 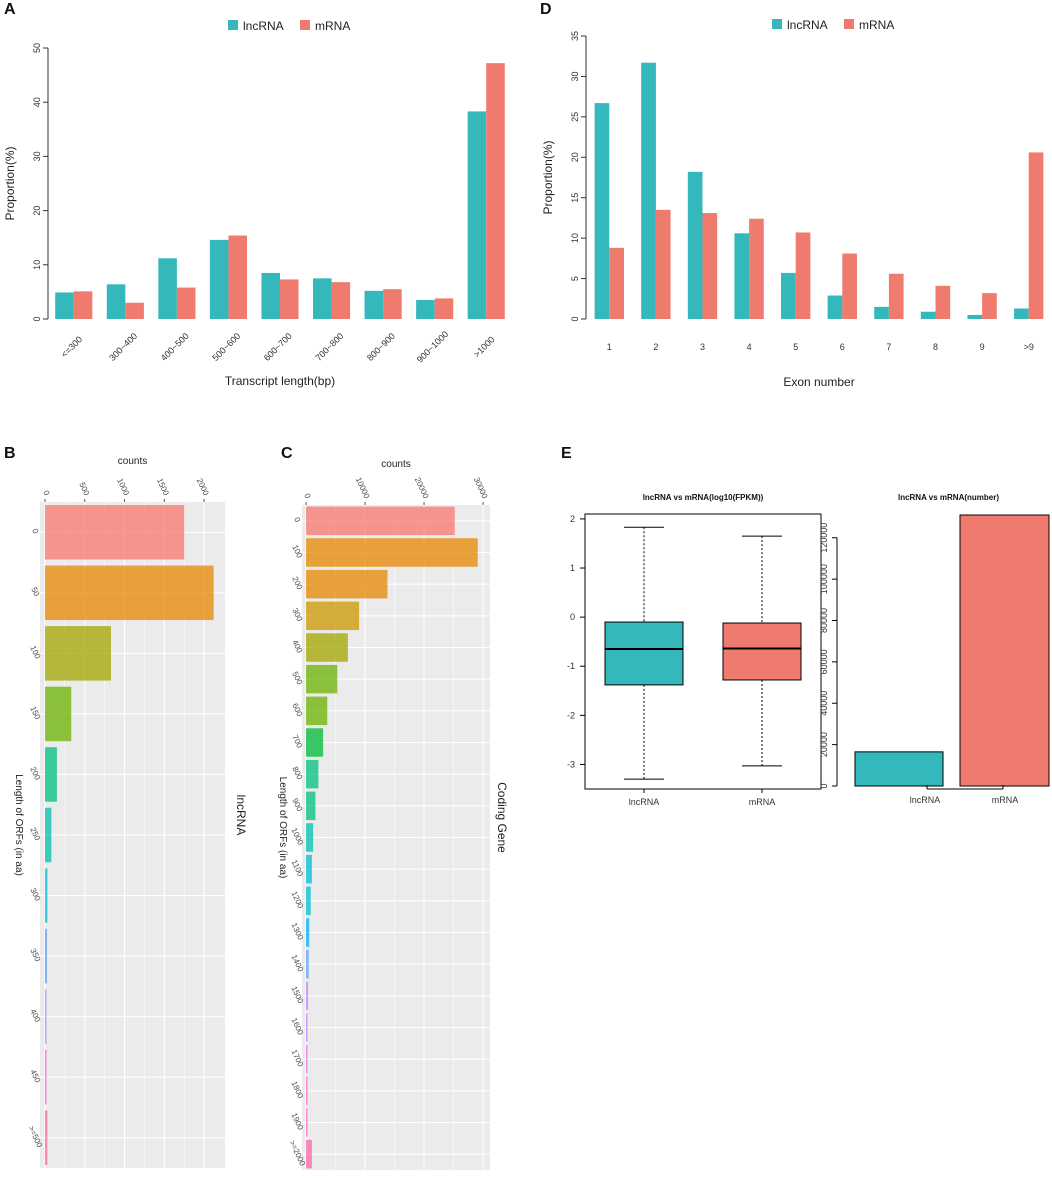 I want to click on panel-label-d: D, so click(x=546, y=9).